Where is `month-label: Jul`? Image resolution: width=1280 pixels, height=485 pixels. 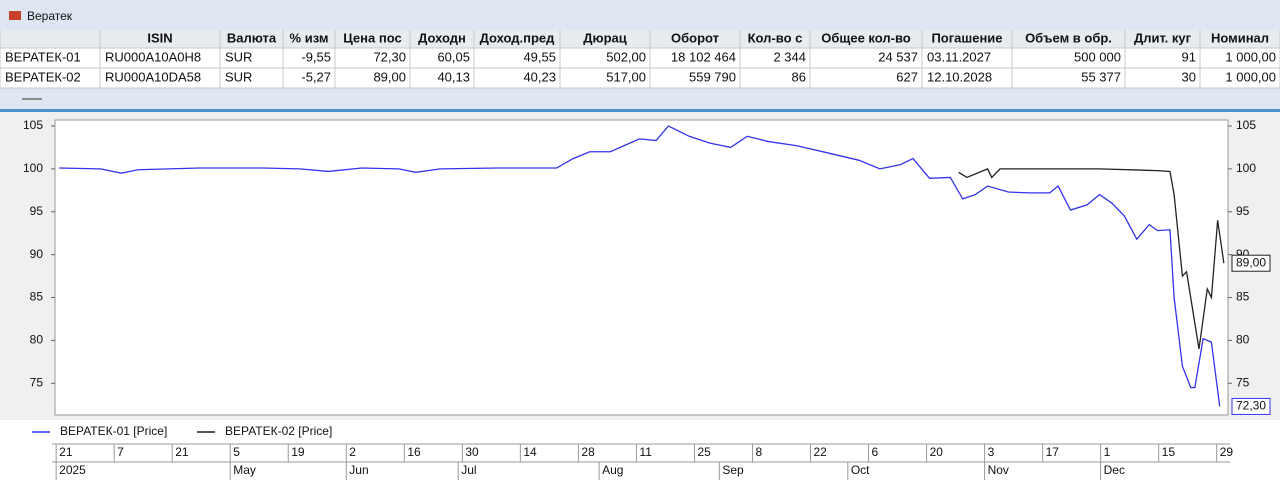
month-label: Jul is located at coordinates (468, 470).